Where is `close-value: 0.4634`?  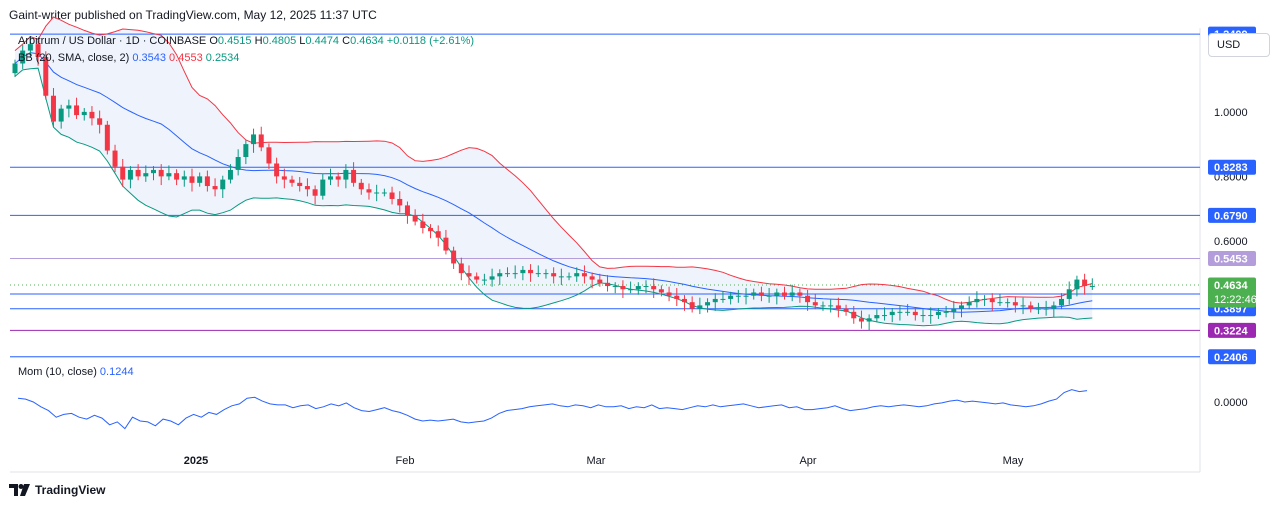 close-value: 0.4634 is located at coordinates (367, 41).